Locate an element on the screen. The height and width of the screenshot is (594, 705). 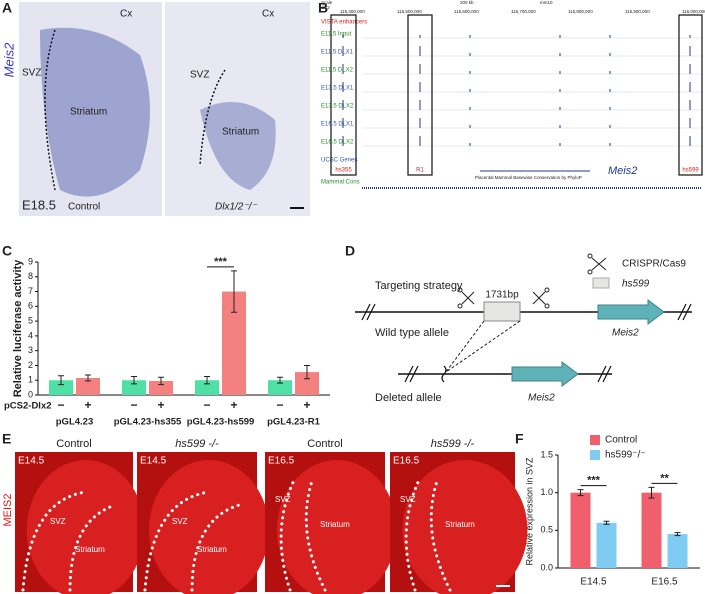
track-label: VISTA enhancers is located at coordinates (344, 23).